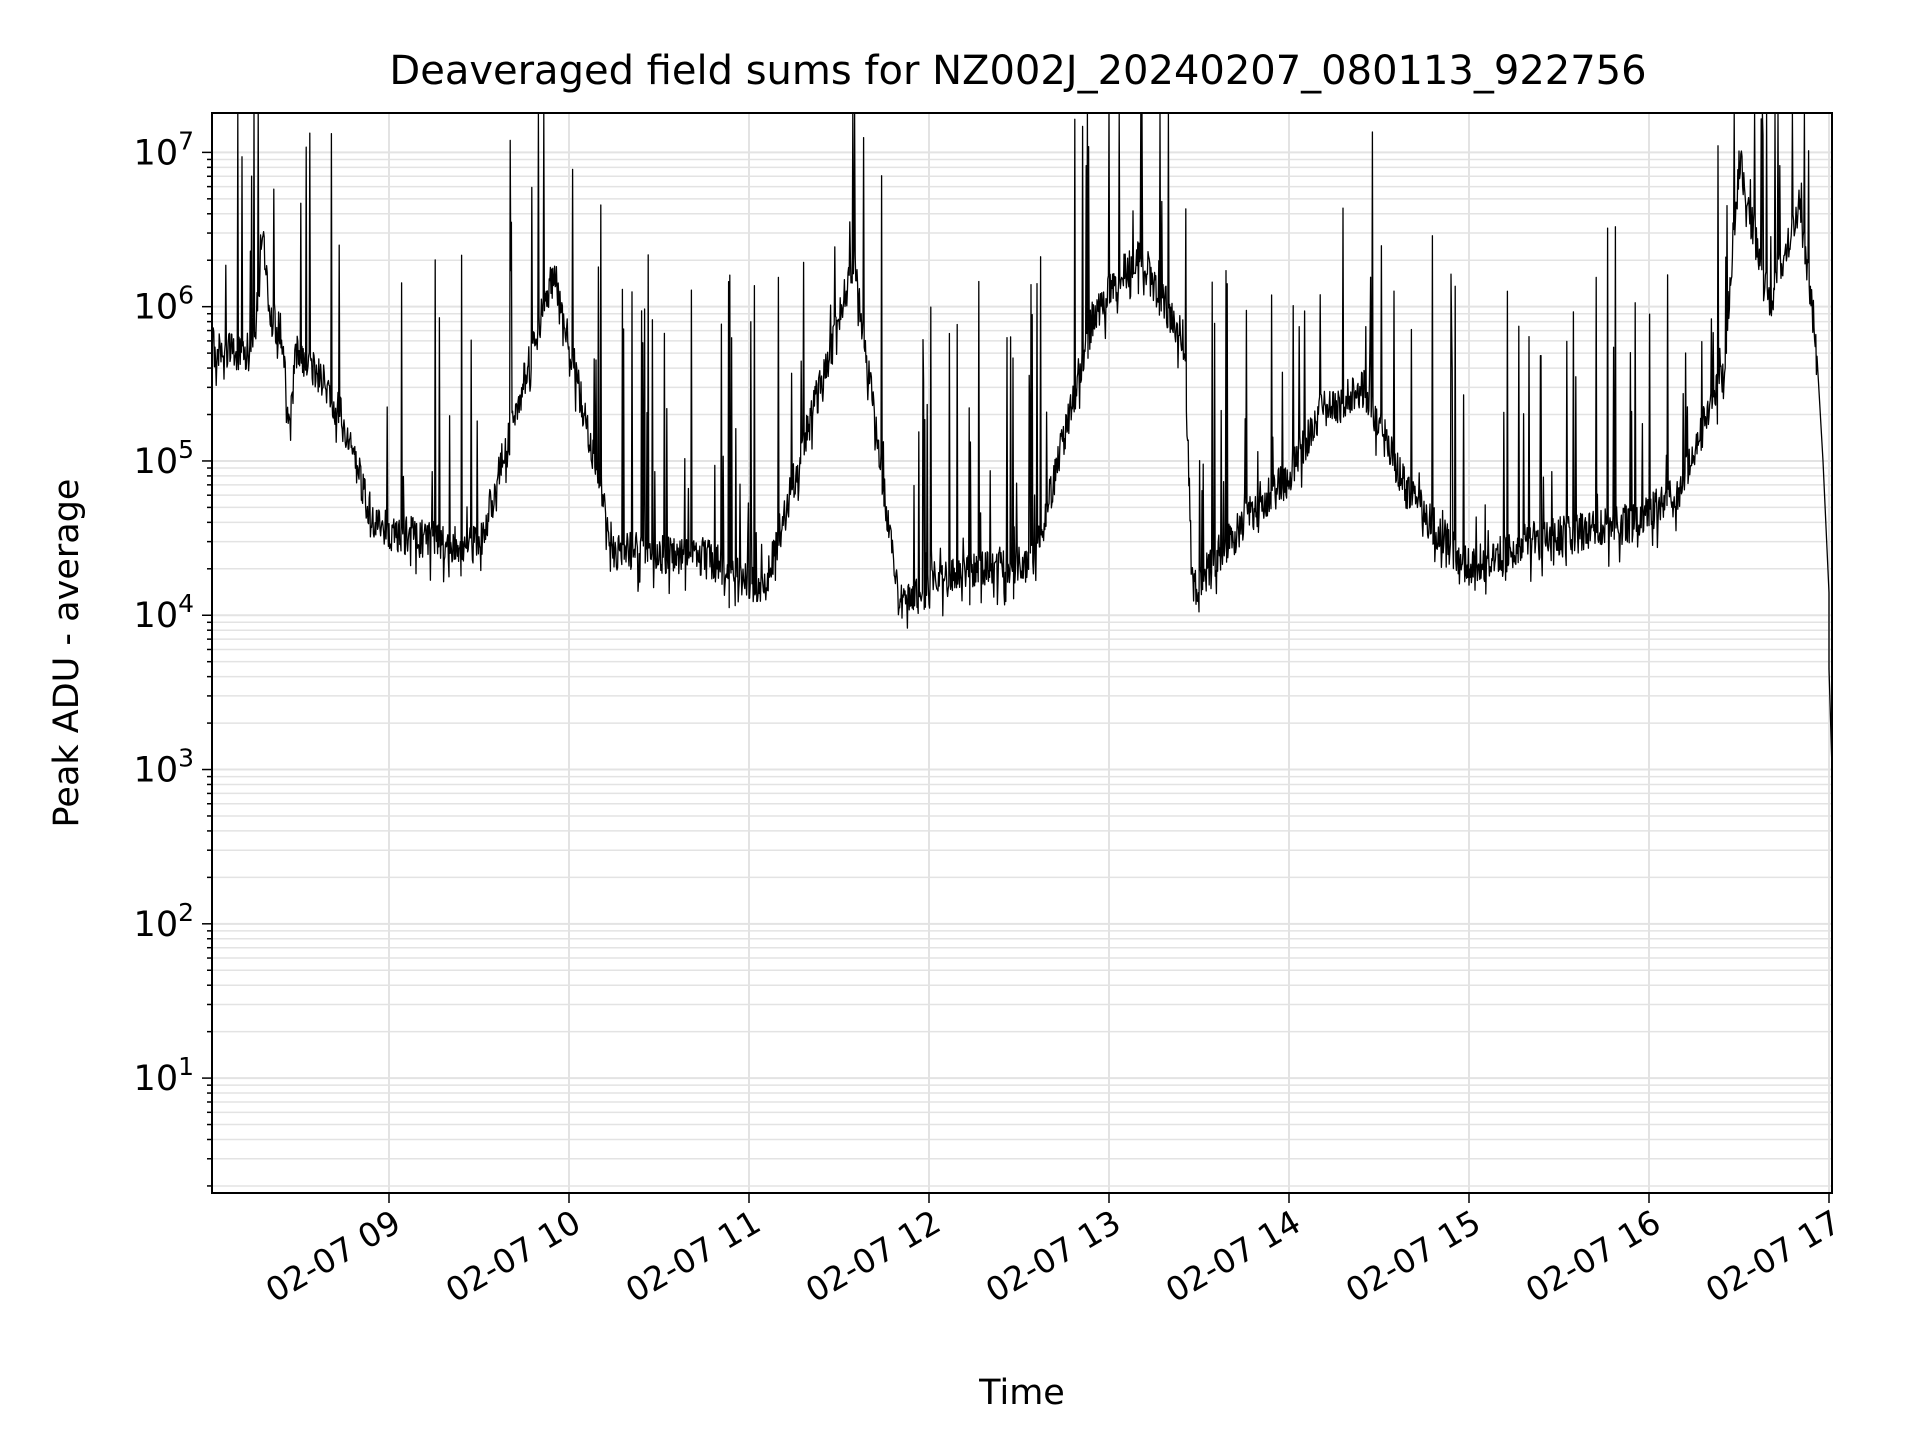  What do you see at coordinates (186, 758) in the screenshot?
I see `y-tick-exponent: 3` at bounding box center [186, 758].